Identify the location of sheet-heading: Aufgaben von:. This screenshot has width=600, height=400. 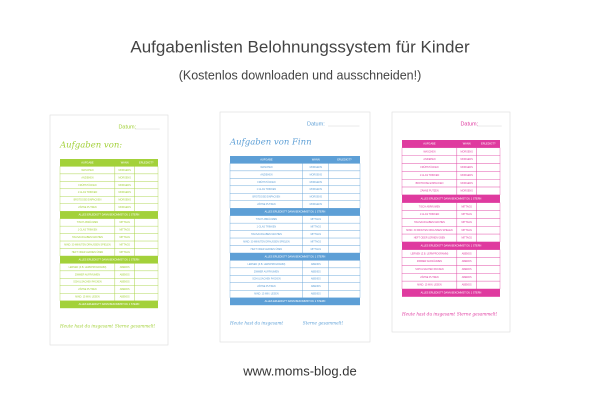
(90, 146).